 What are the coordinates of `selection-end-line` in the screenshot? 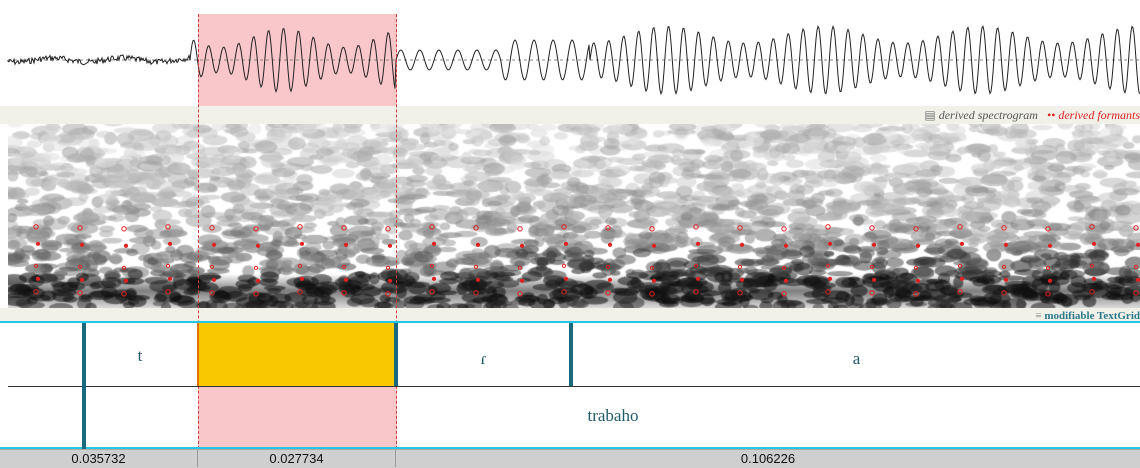 It's located at (396, 231).